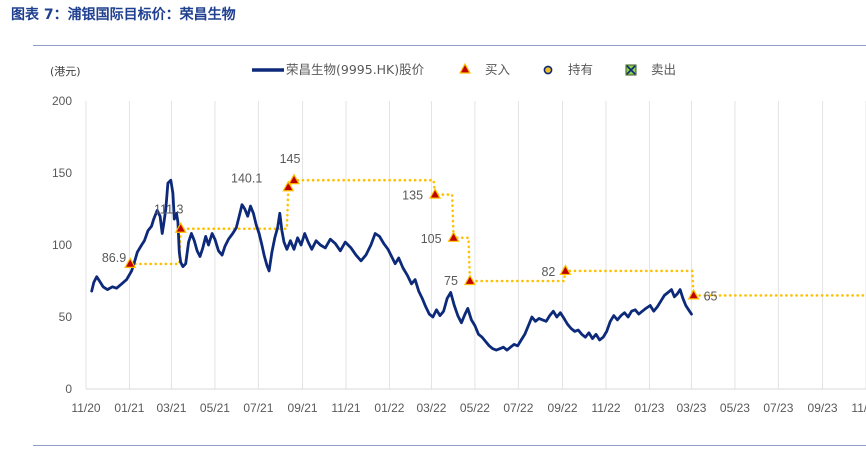 Image resolution: width=866 pixels, height=455 pixels. I want to click on x-tick-label: 07/23, so click(778, 408).